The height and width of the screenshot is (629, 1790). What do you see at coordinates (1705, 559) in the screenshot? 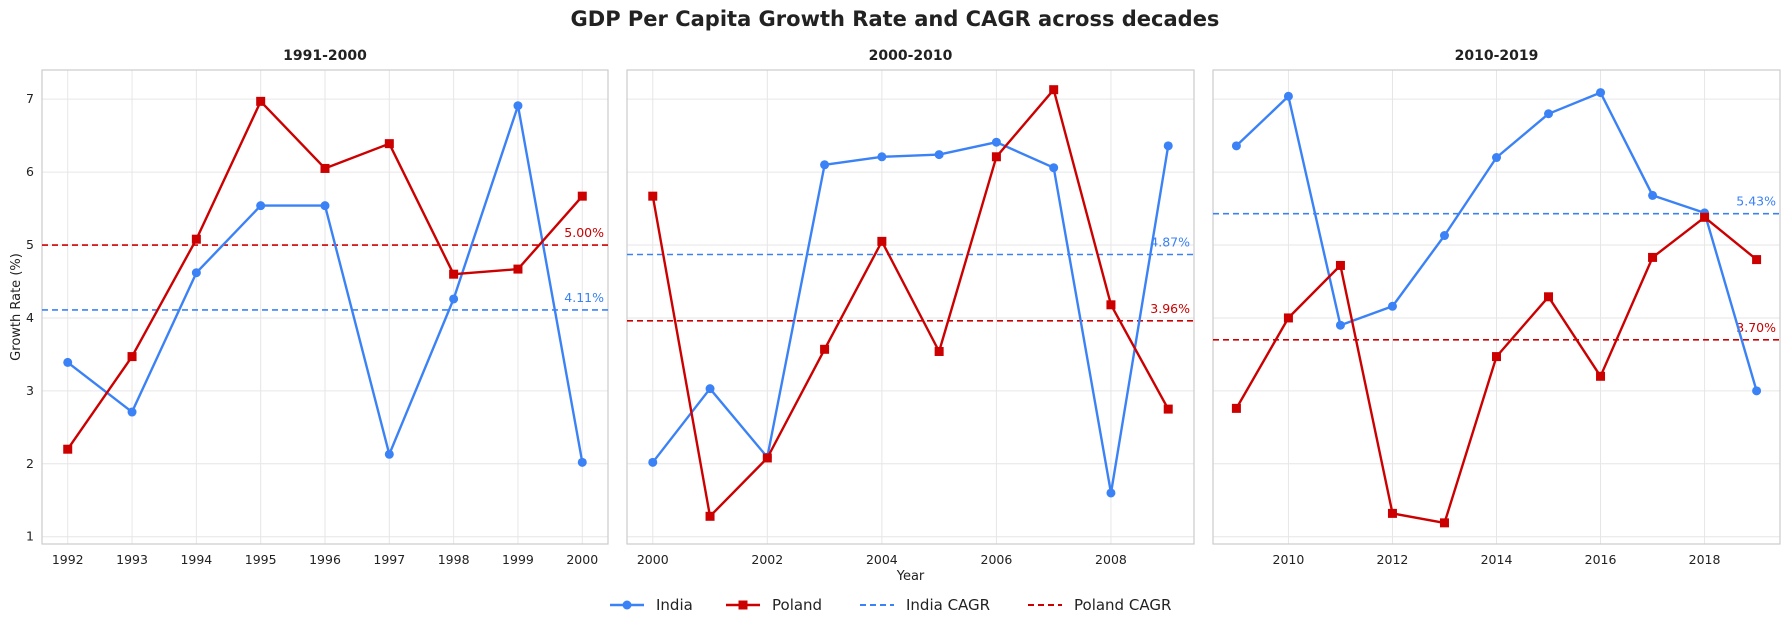
I see `x-tick-label: 2018` at bounding box center [1705, 559].